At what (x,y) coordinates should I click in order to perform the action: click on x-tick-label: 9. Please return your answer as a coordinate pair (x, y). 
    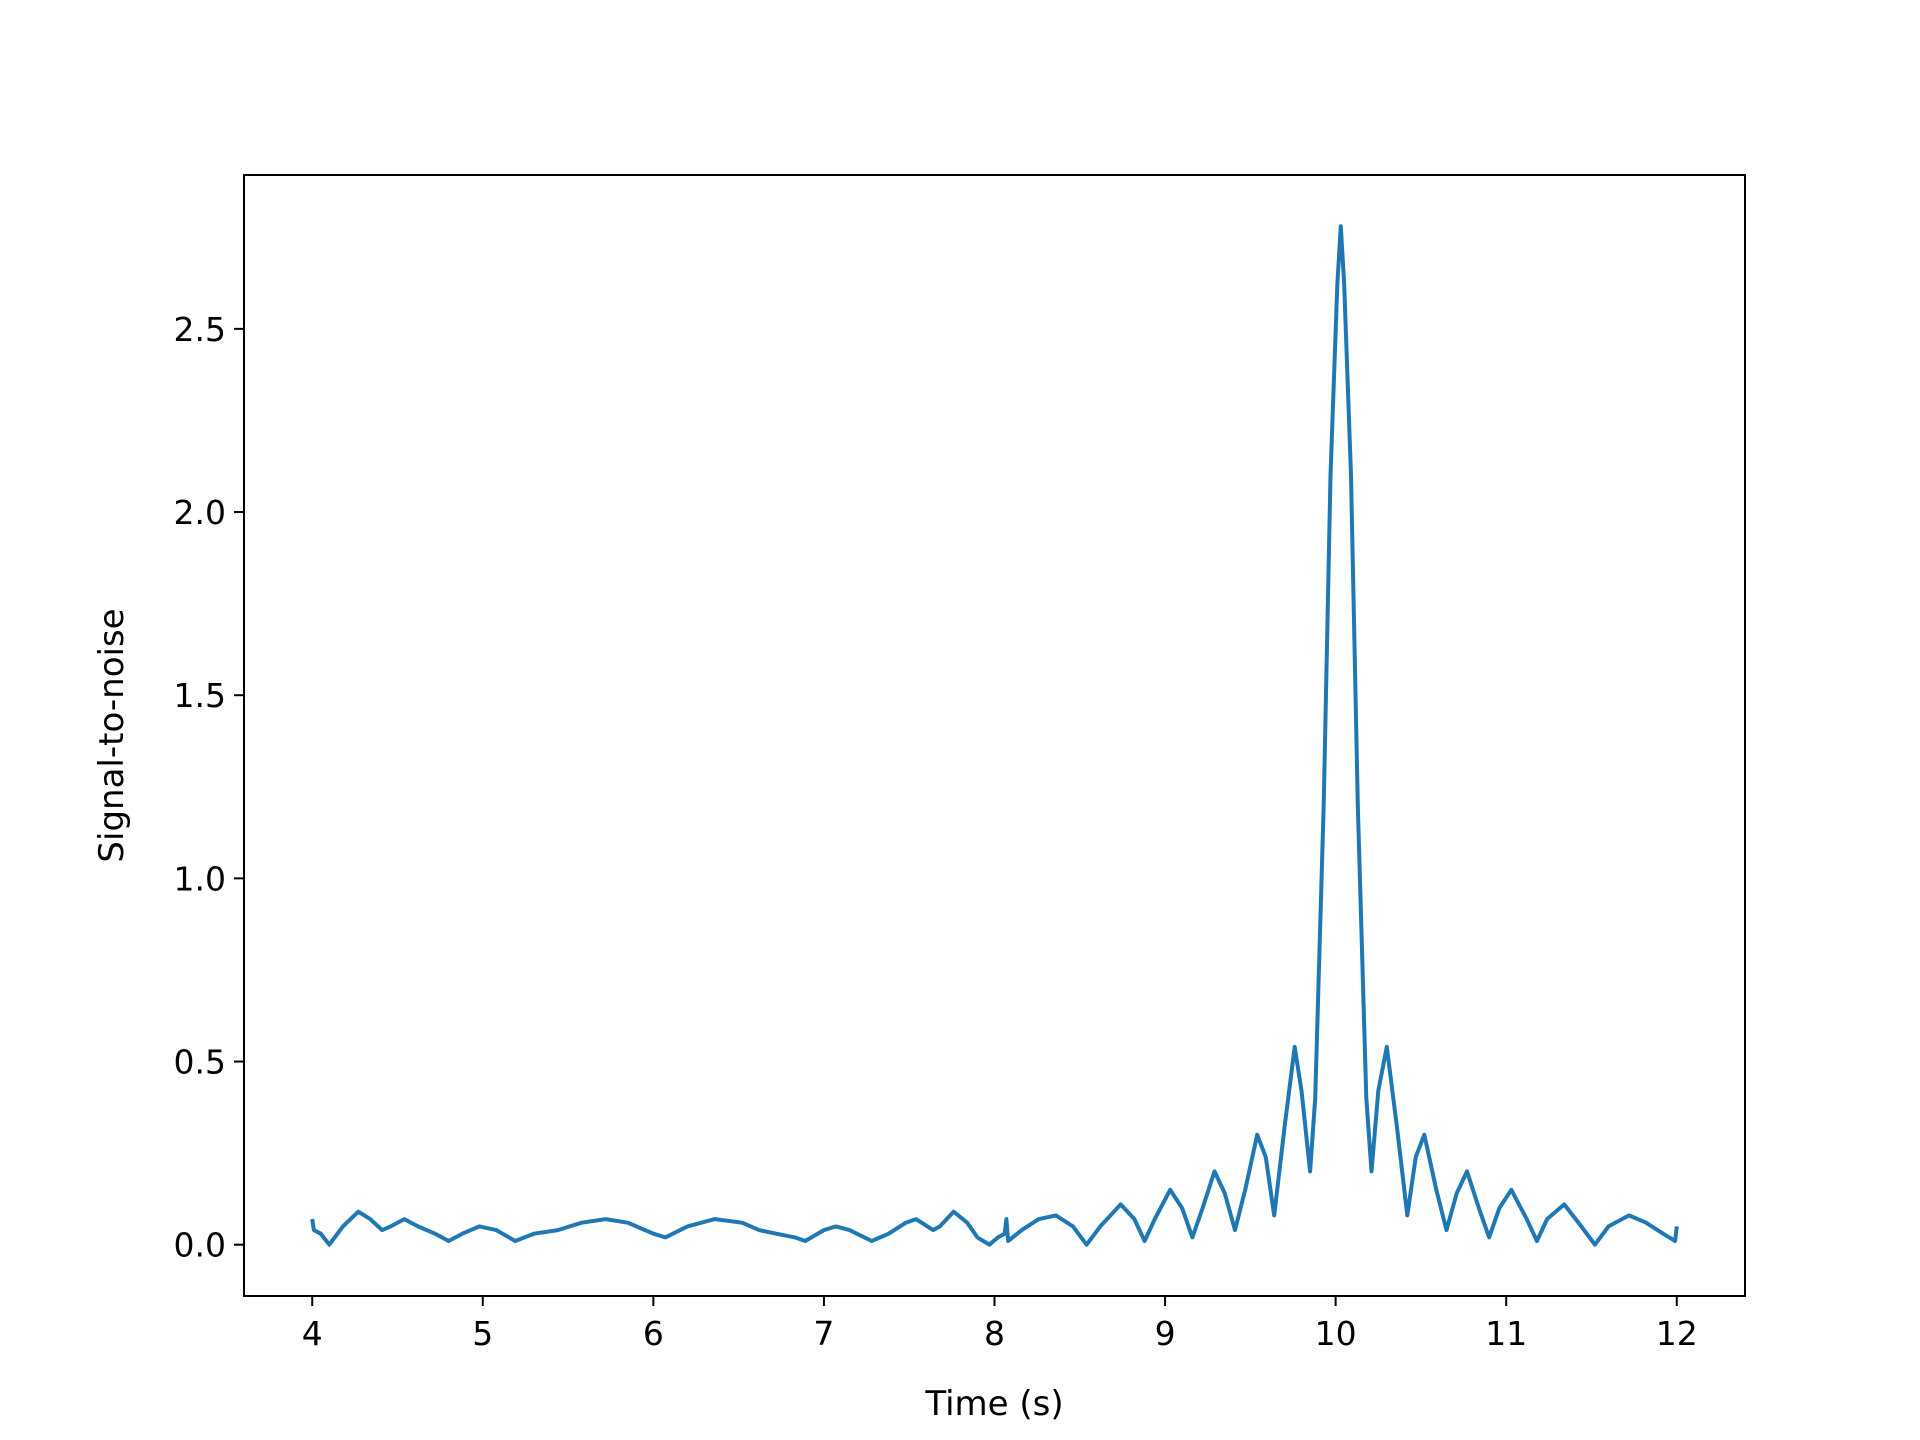
    Looking at the image, I should click on (1165, 1333).